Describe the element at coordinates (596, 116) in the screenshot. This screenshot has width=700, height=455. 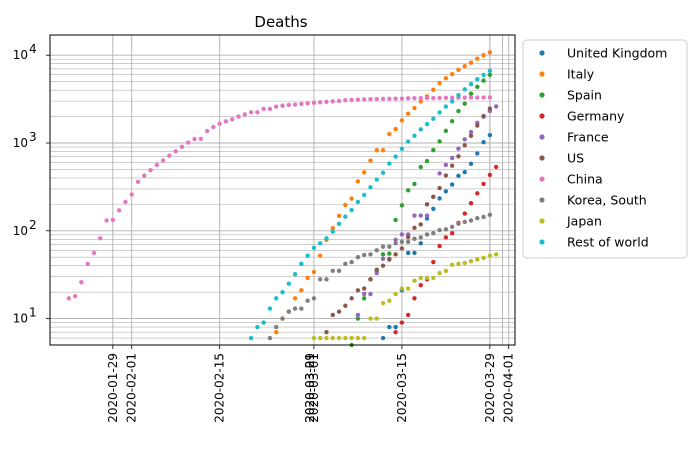
I see `legend-label: Germany` at that location.